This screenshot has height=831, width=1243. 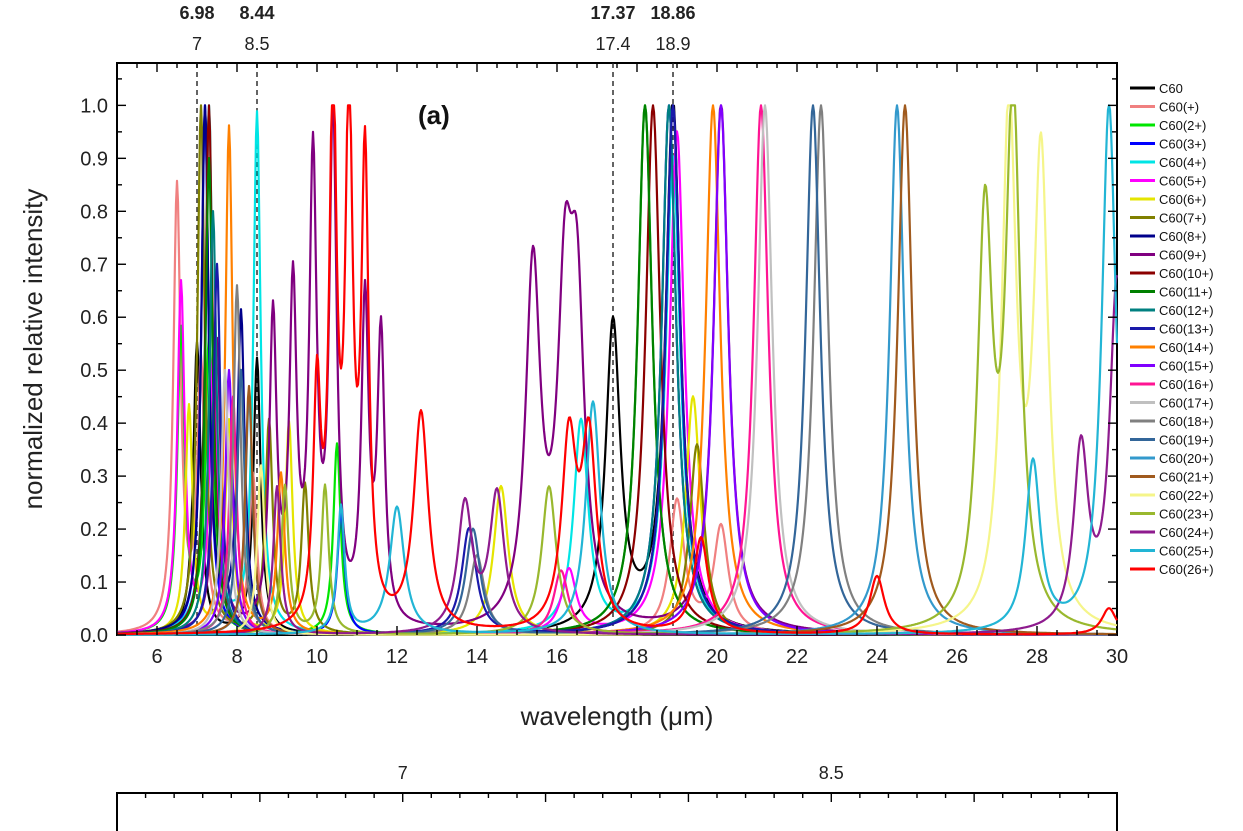 What do you see at coordinates (1182, 125) in the screenshot?
I see `legend-label-2: C60(2+)` at bounding box center [1182, 125].